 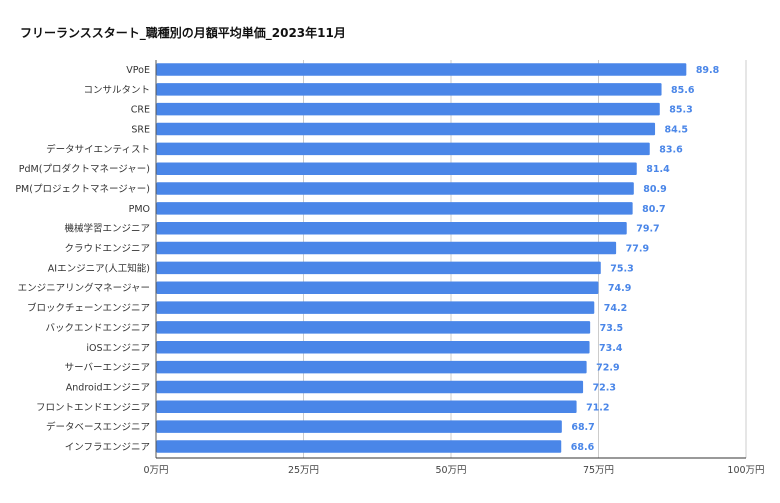 I want to click on category-label: コンサルタント, so click(x=116, y=90).